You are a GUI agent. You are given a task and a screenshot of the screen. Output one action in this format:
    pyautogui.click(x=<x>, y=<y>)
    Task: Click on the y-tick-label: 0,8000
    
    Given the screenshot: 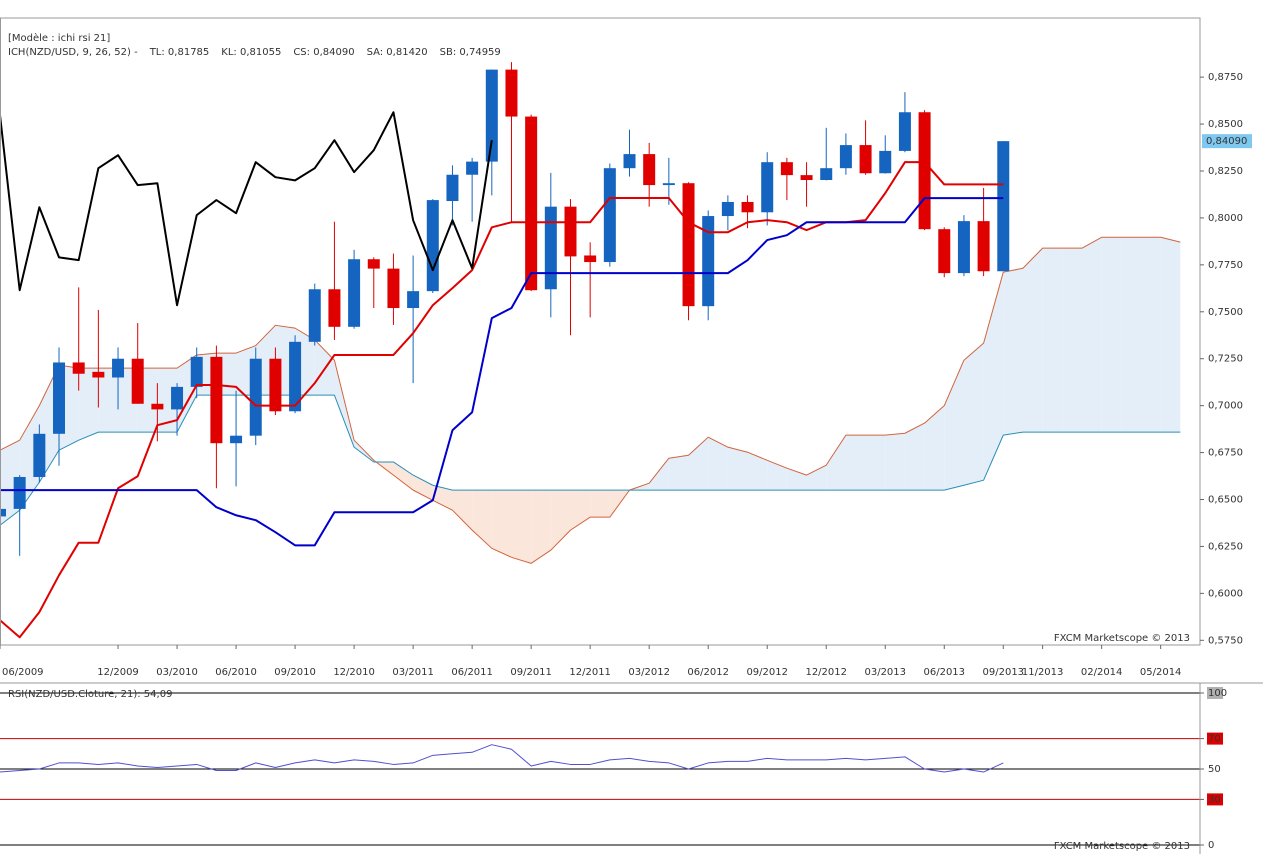 What is the action you would take?
    pyautogui.click(x=1225, y=218)
    